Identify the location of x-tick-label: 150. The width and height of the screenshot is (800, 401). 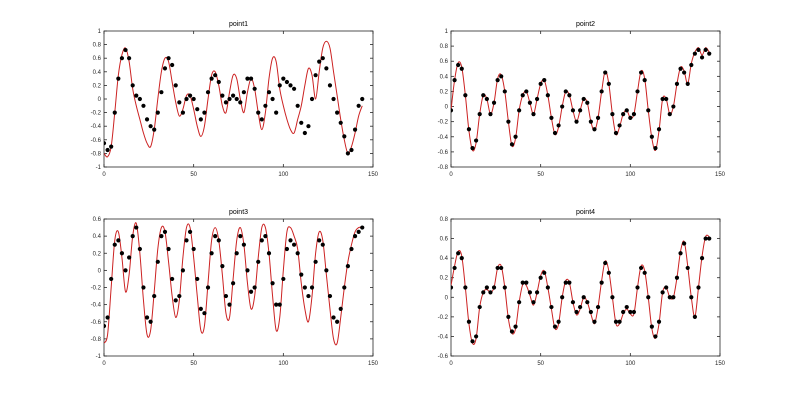
(720, 364).